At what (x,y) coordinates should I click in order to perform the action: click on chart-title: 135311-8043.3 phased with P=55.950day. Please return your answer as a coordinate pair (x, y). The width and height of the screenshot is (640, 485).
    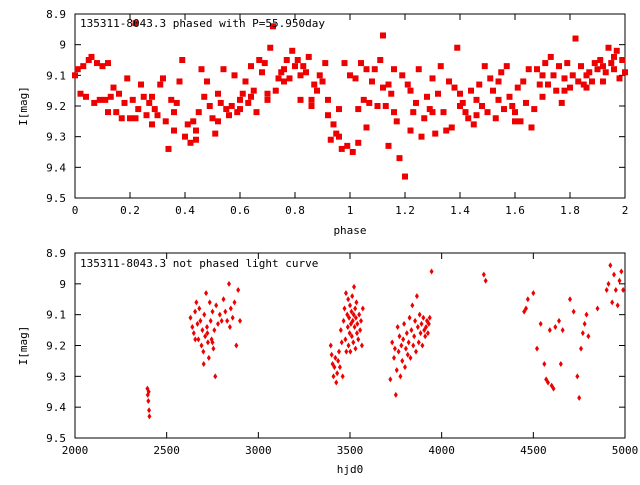
    Looking at the image, I should click on (202, 23).